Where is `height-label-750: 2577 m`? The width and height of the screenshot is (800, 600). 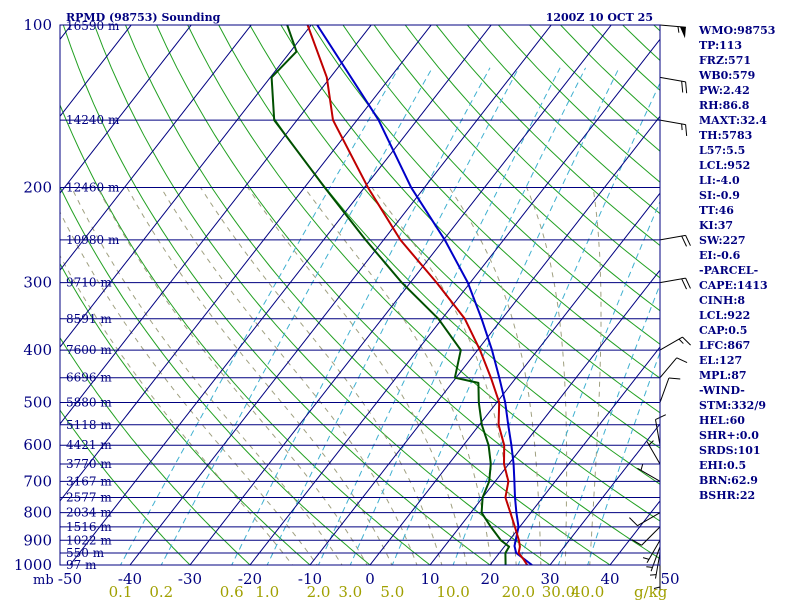 height-label-750: 2577 m is located at coordinates (89, 498).